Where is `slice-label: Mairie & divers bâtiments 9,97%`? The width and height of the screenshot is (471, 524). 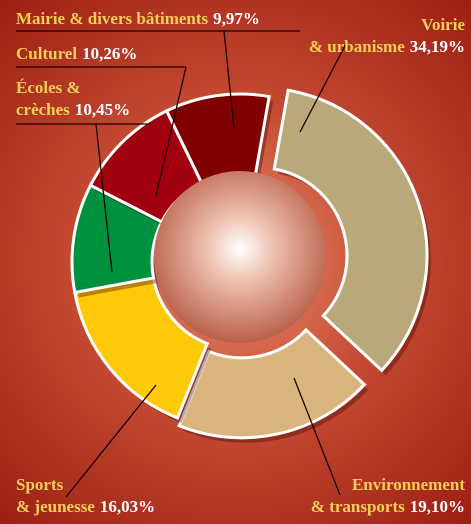 slice-label: Mairie & divers bâtiments 9,97% is located at coordinates (138, 19).